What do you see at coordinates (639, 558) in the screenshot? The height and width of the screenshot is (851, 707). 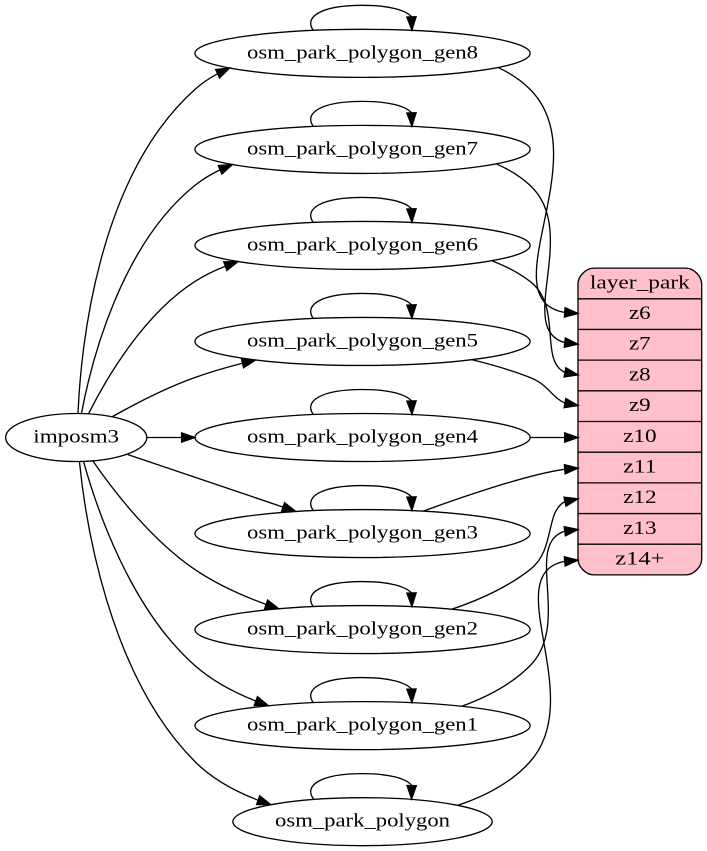 I see `svg-text: z14+` at bounding box center [639, 558].